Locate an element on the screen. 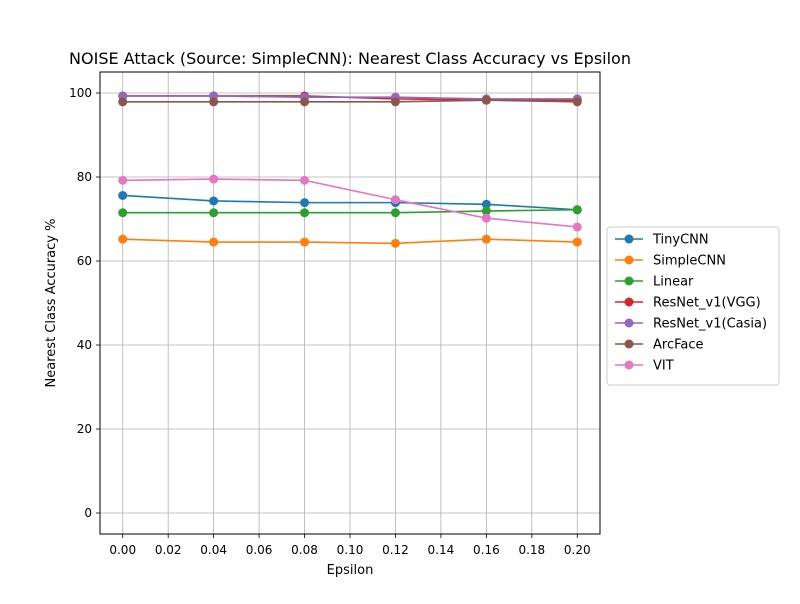  series-vit is located at coordinates (350, 203).